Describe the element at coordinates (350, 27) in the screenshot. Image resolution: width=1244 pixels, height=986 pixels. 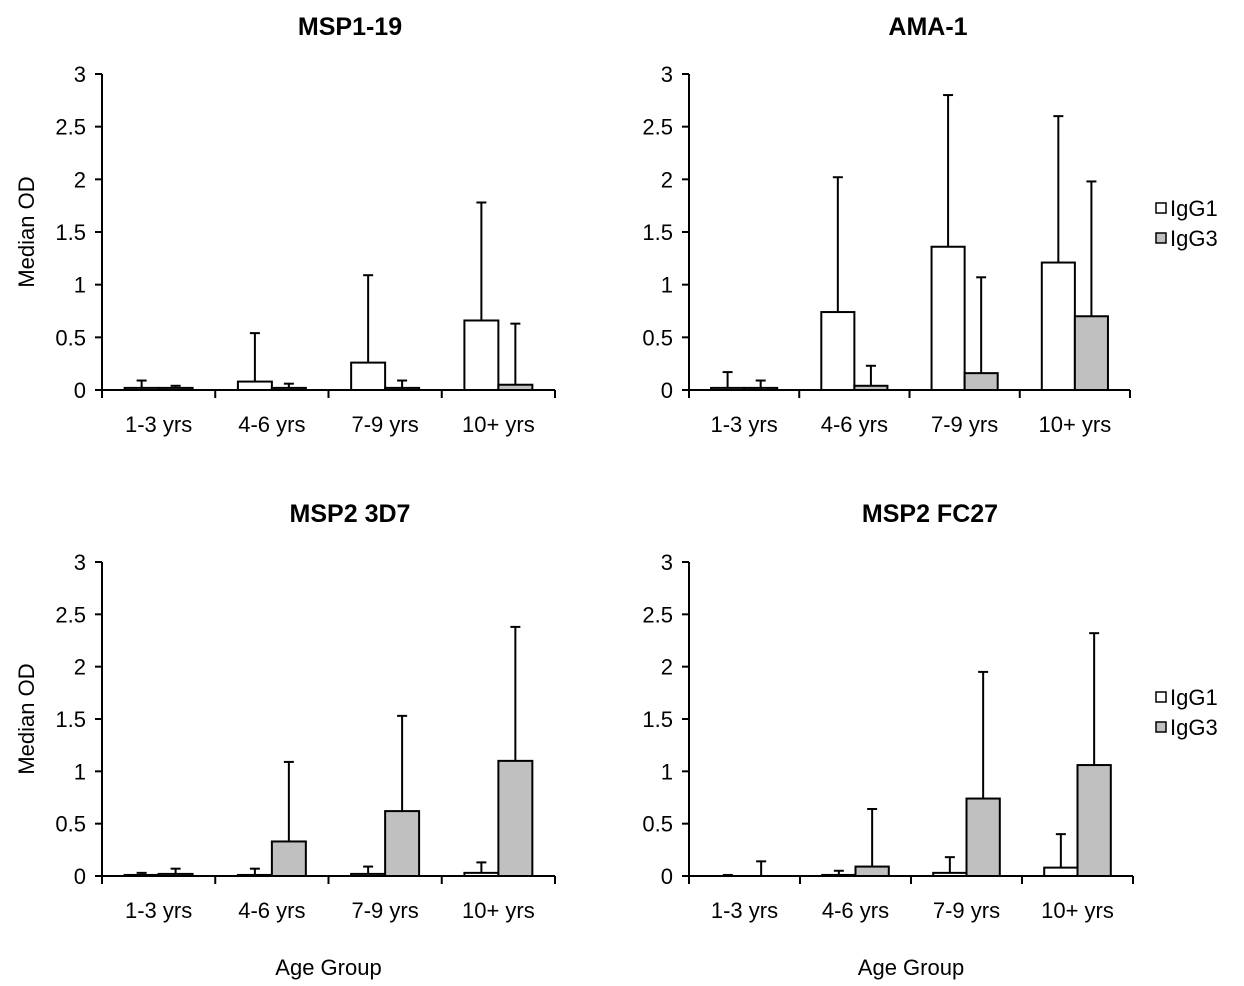
I see `chart-title: MSP1-19` at that location.